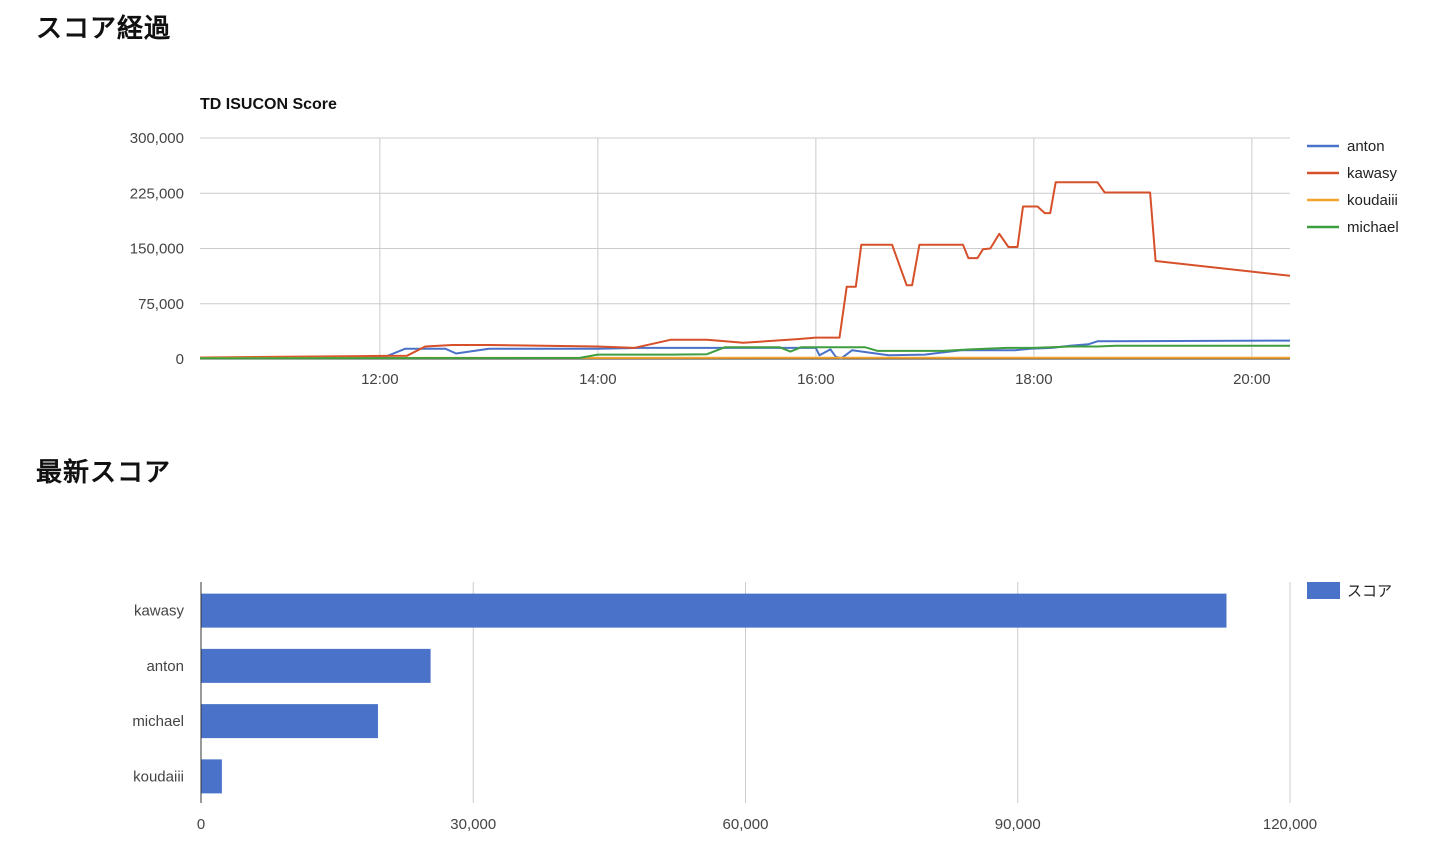 Image resolution: width=1440 pixels, height=857 pixels. What do you see at coordinates (1018, 824) in the screenshot?
I see `x-tick-label: 90,000` at bounding box center [1018, 824].